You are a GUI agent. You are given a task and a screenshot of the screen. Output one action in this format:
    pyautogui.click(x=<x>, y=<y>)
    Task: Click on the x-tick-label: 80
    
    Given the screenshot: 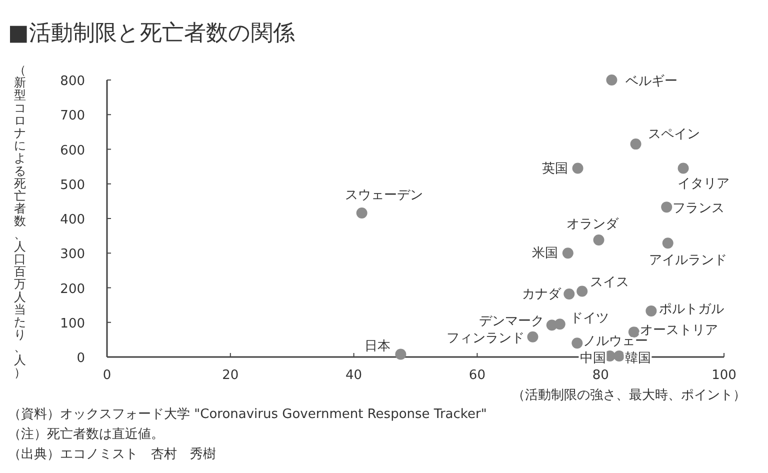 What is the action you would take?
    pyautogui.click(x=600, y=375)
    